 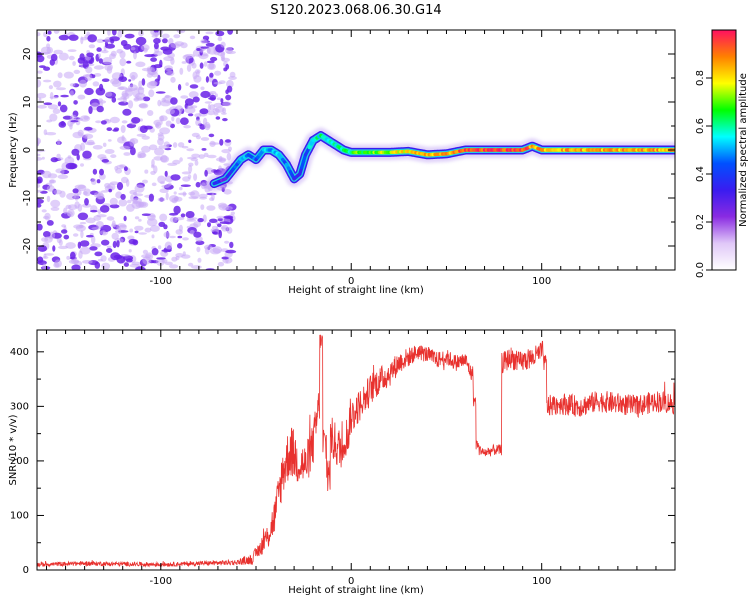 What do you see at coordinates (160, 581) in the screenshot?
I see `snr-x-tick-label: -100` at bounding box center [160, 581].